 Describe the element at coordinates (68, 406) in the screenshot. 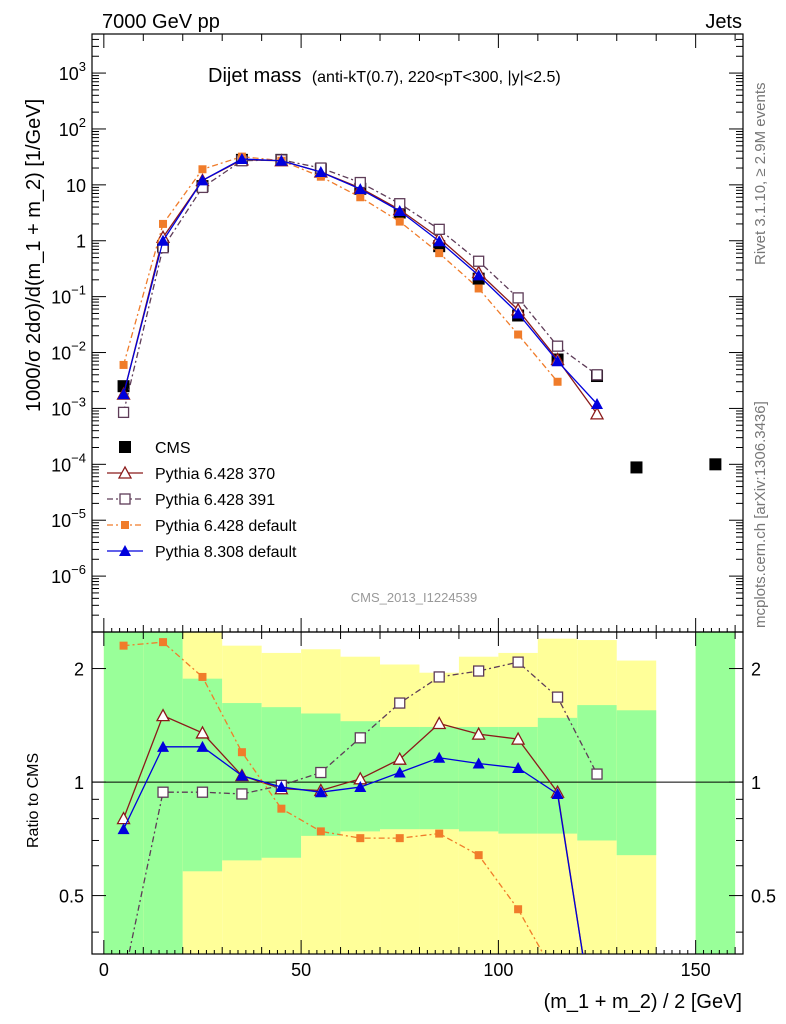

I see `y-tick-label: 10⁻³` at that location.